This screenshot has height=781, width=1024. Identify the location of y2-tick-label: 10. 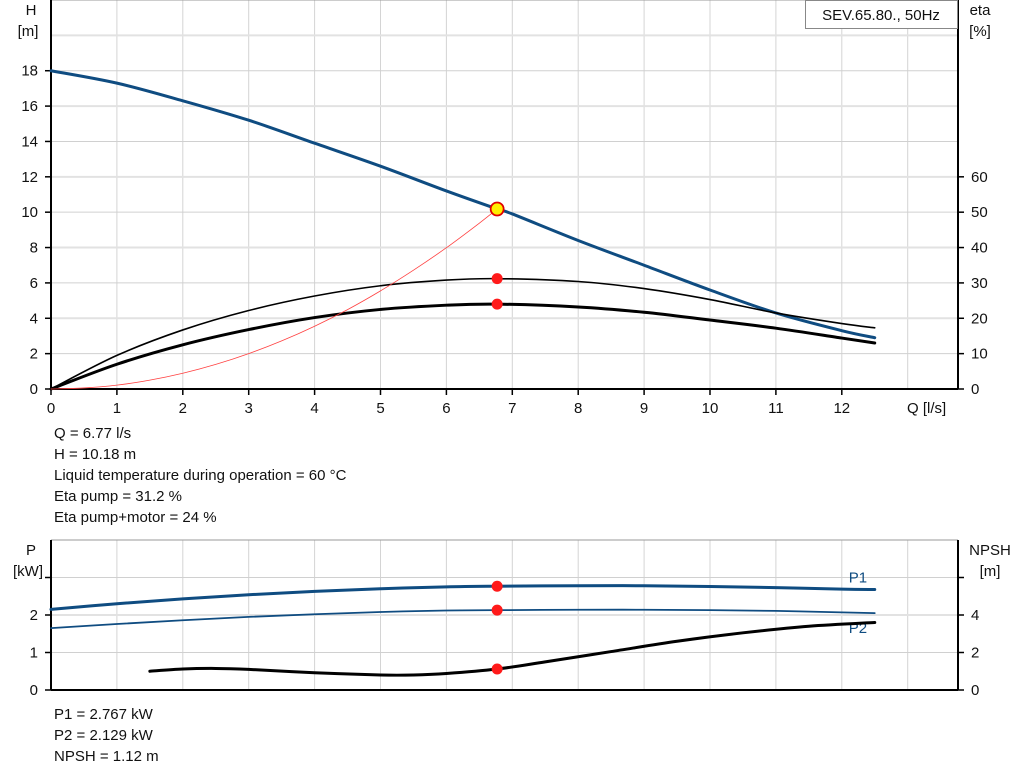
(979, 354).